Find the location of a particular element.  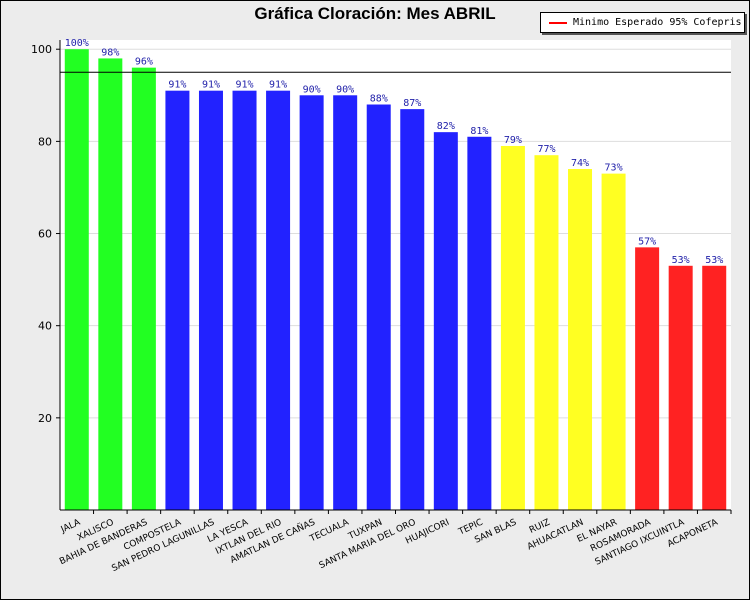

legend: Minimo Esperado 95% Cofepris is located at coordinates (642, 22).